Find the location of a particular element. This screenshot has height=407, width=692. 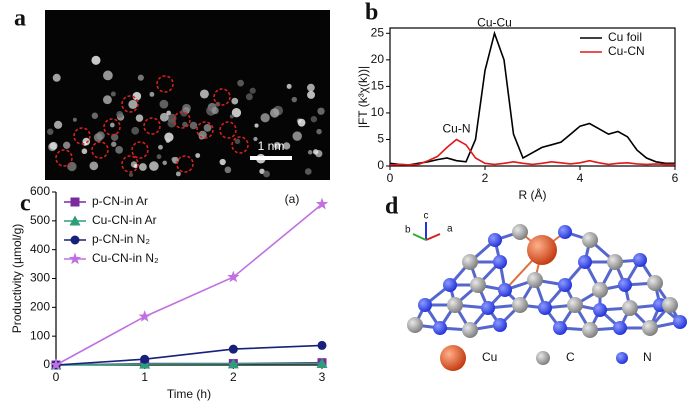

y-tick-label: 500 is located at coordinates (40, 220).